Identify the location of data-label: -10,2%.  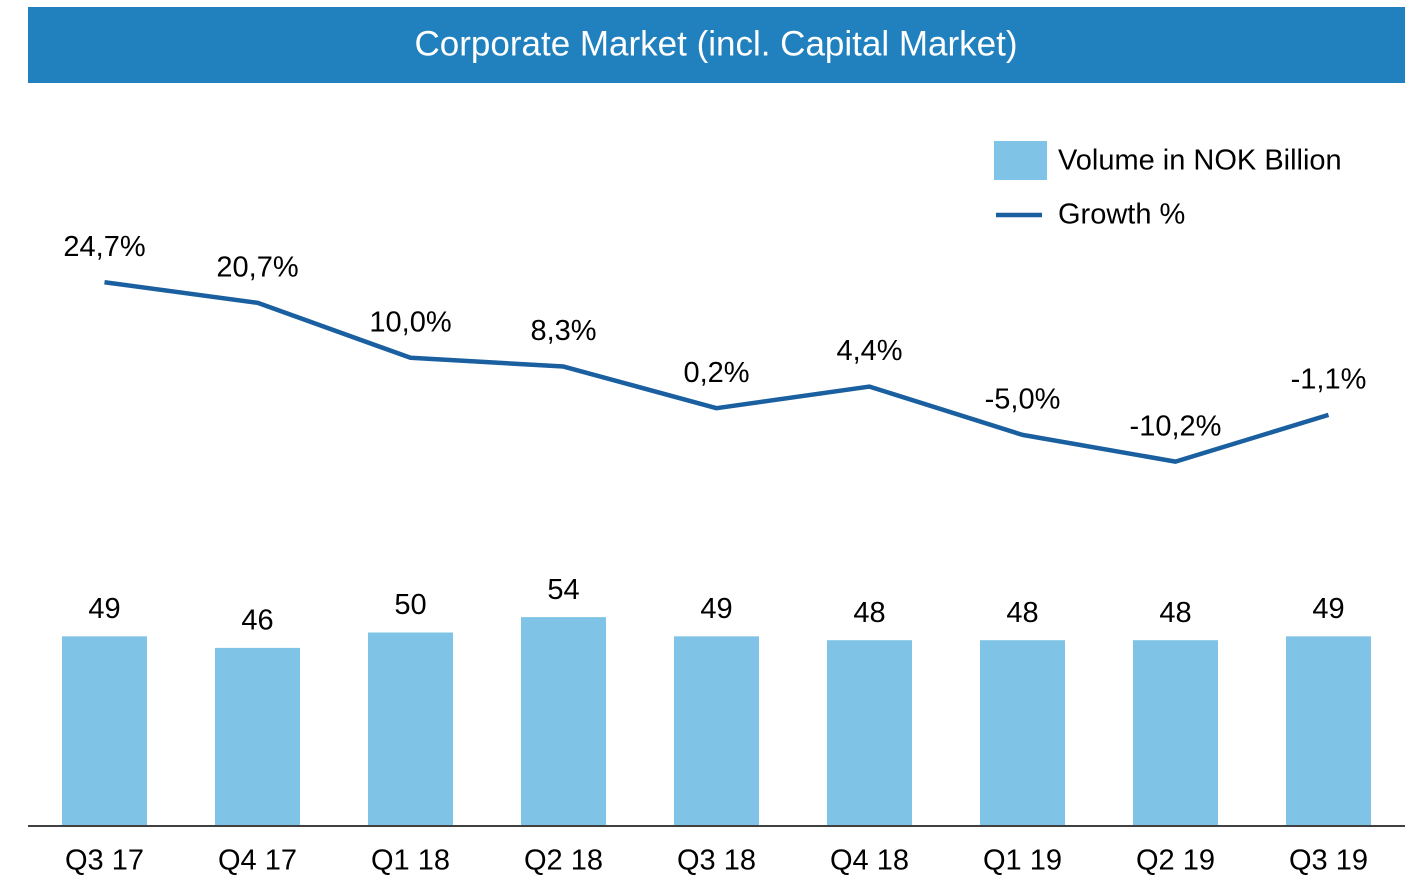
(1176, 426).